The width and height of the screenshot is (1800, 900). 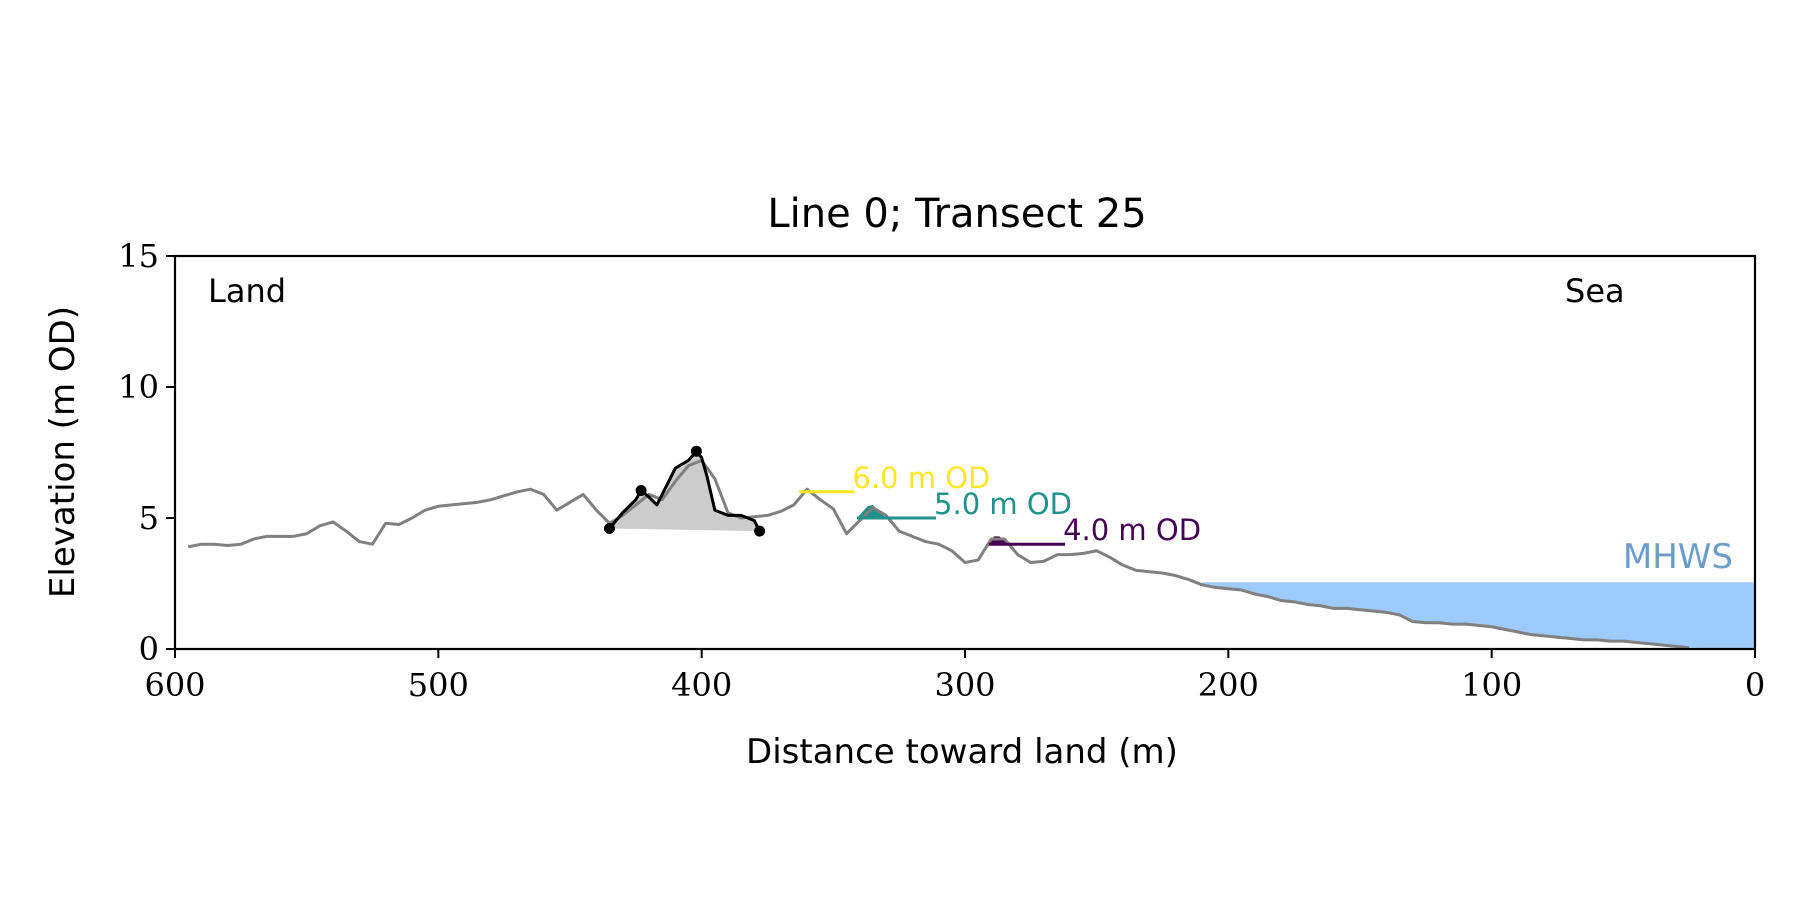 What do you see at coordinates (684, 491) in the screenshot?
I see `dune-fill` at bounding box center [684, 491].